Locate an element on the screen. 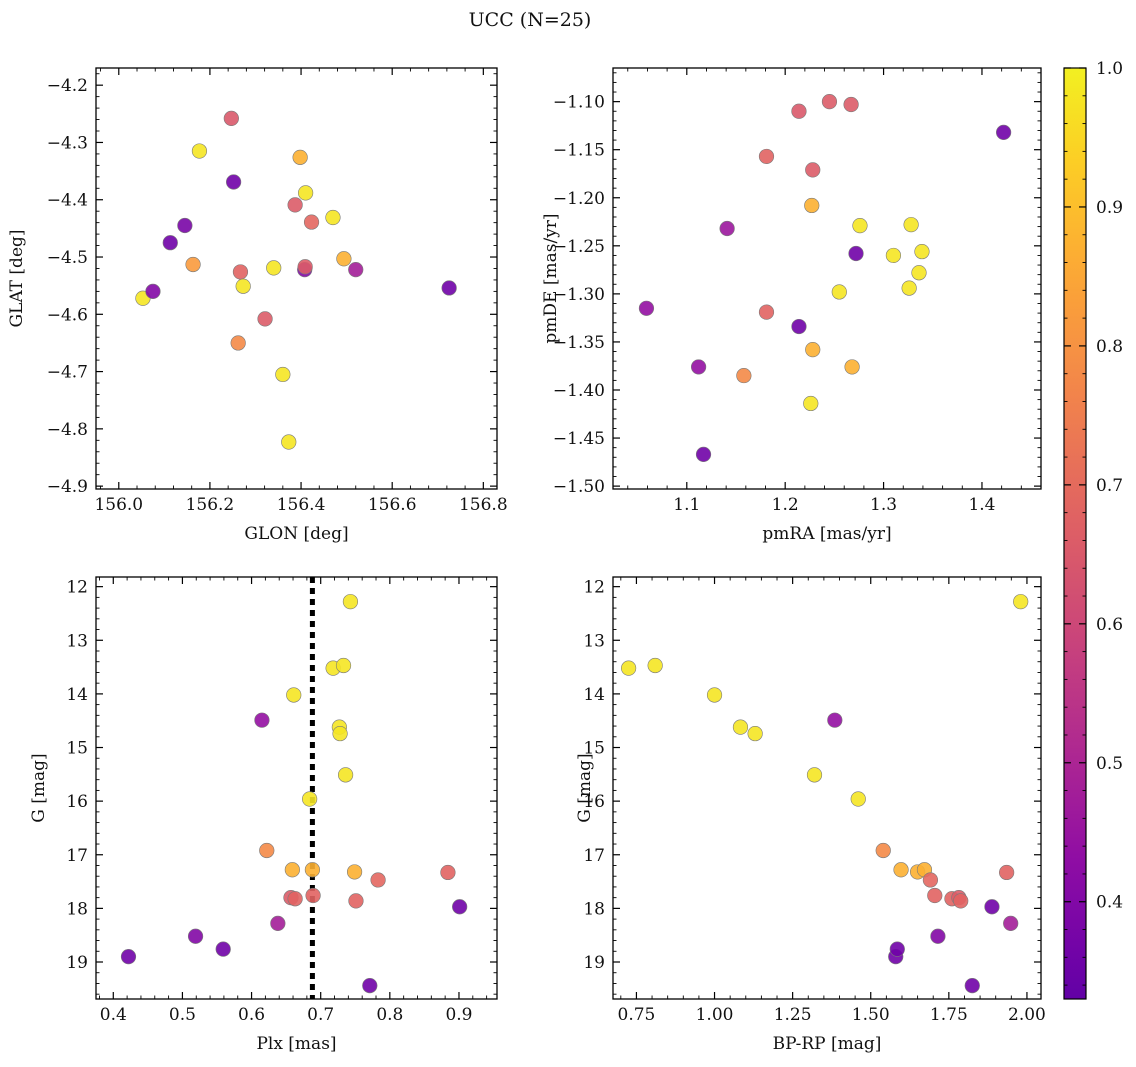 The height and width of the screenshot is (1067, 1136). colorbar-frame is located at coordinates (1075, 533).